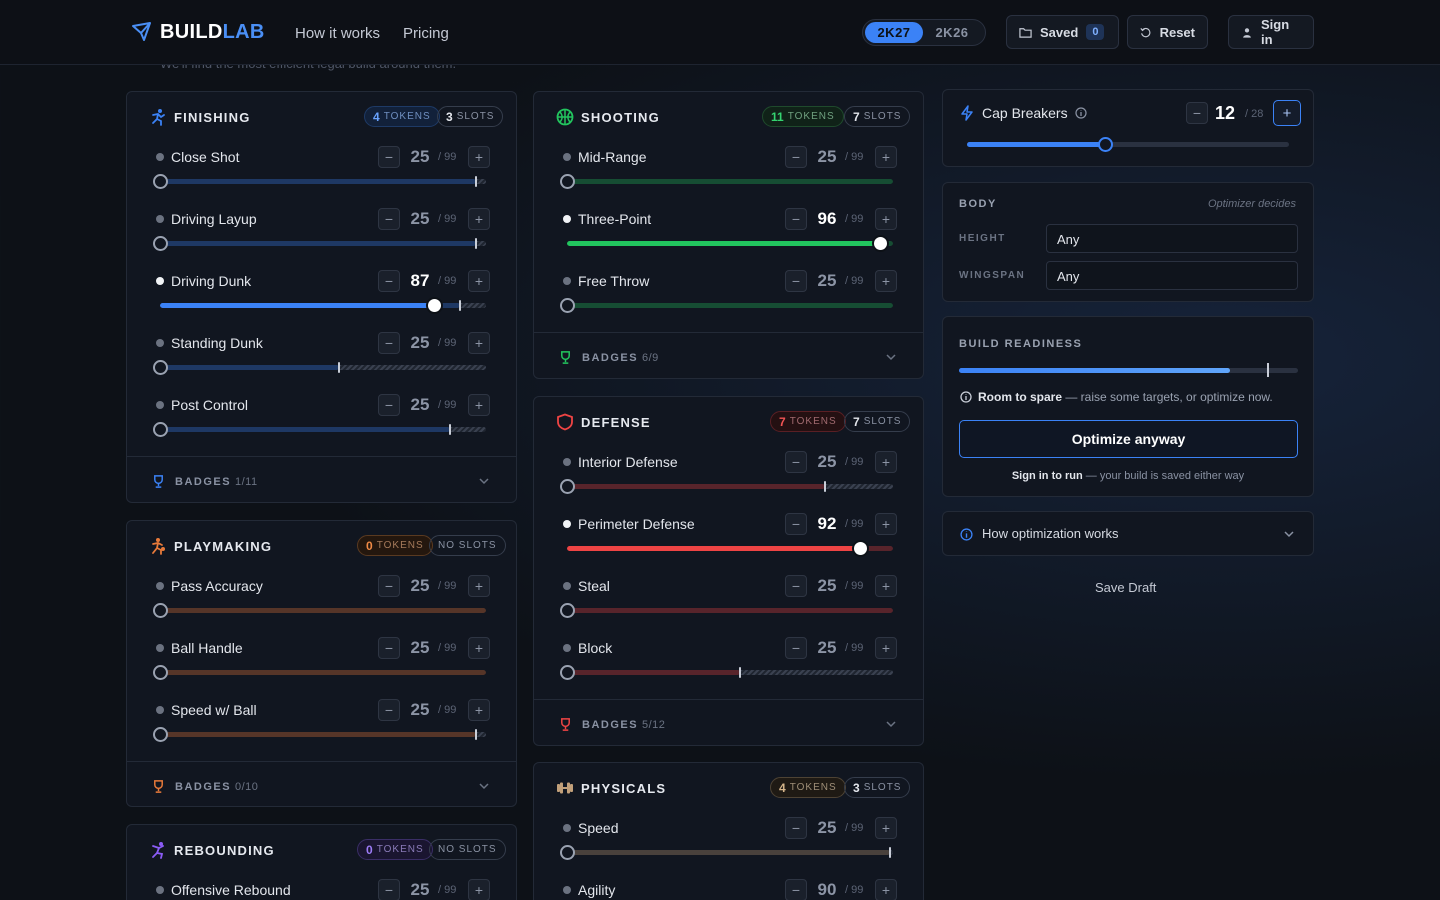 The height and width of the screenshot is (900, 1440). What do you see at coordinates (567, 828) in the screenshot?
I see `attribute-dot` at bounding box center [567, 828].